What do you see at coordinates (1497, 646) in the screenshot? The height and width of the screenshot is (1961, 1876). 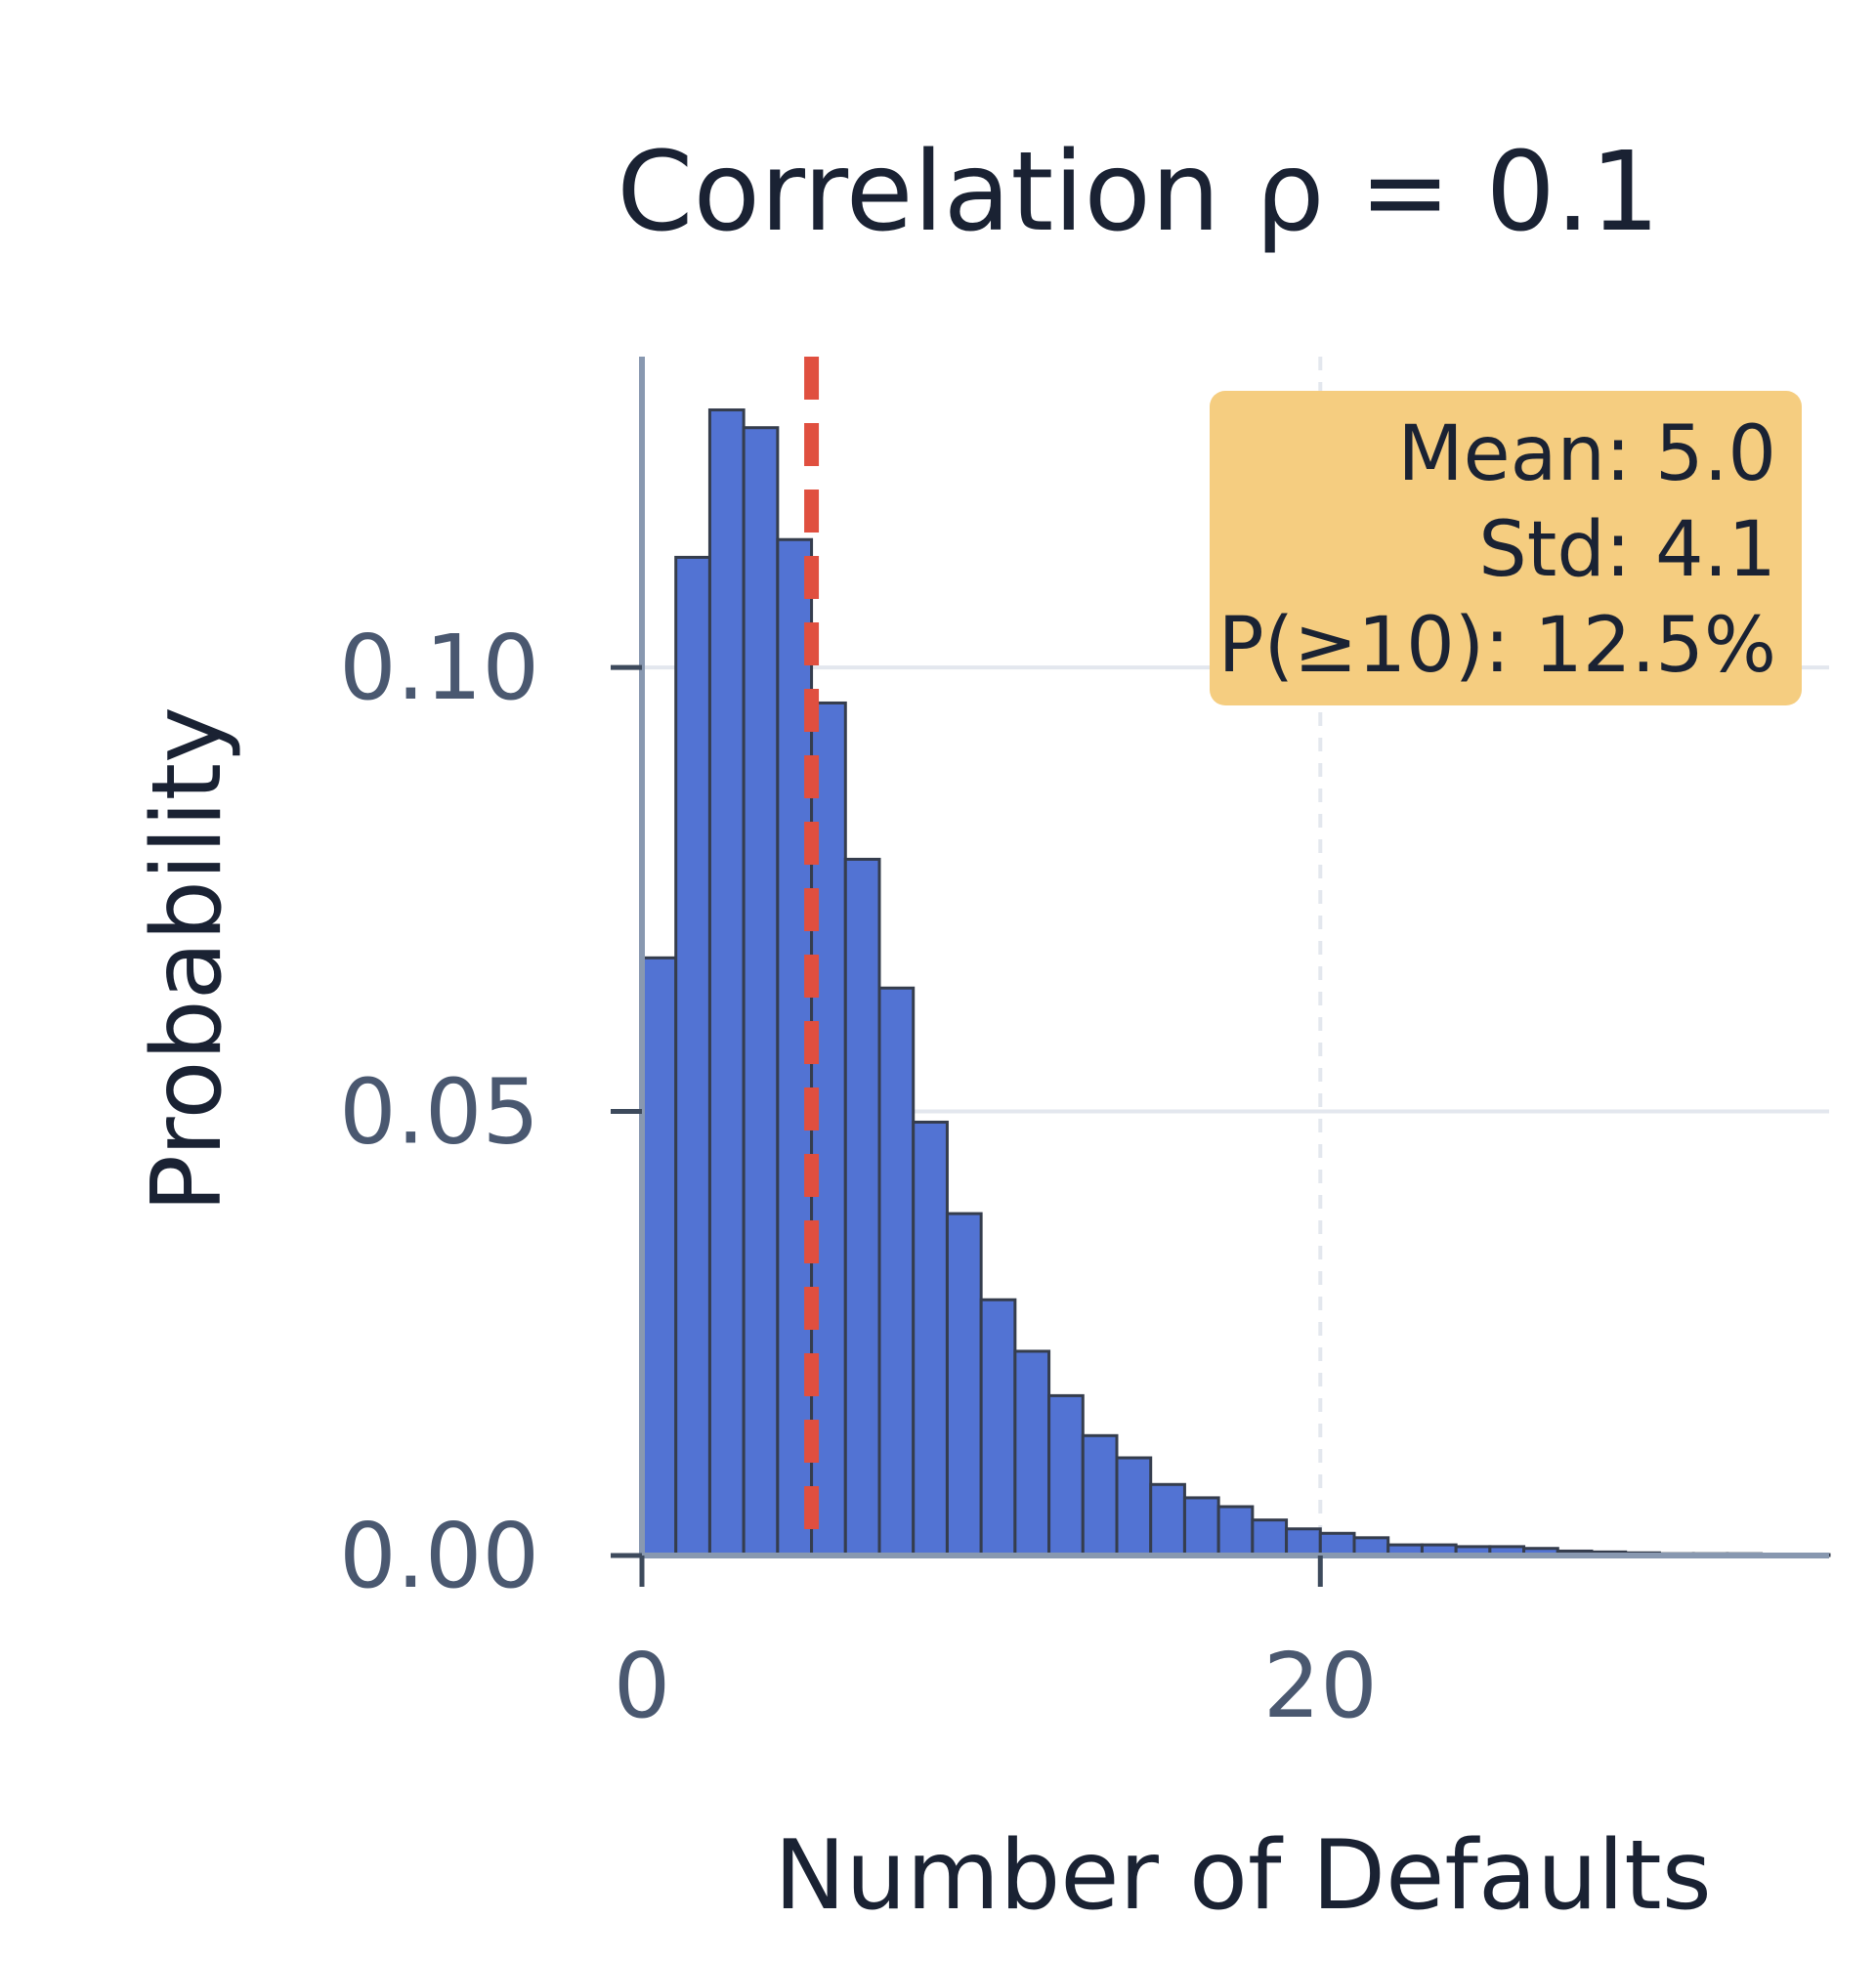 I see `stats-tail-probability: P(≥10): 12.5%` at bounding box center [1497, 646].